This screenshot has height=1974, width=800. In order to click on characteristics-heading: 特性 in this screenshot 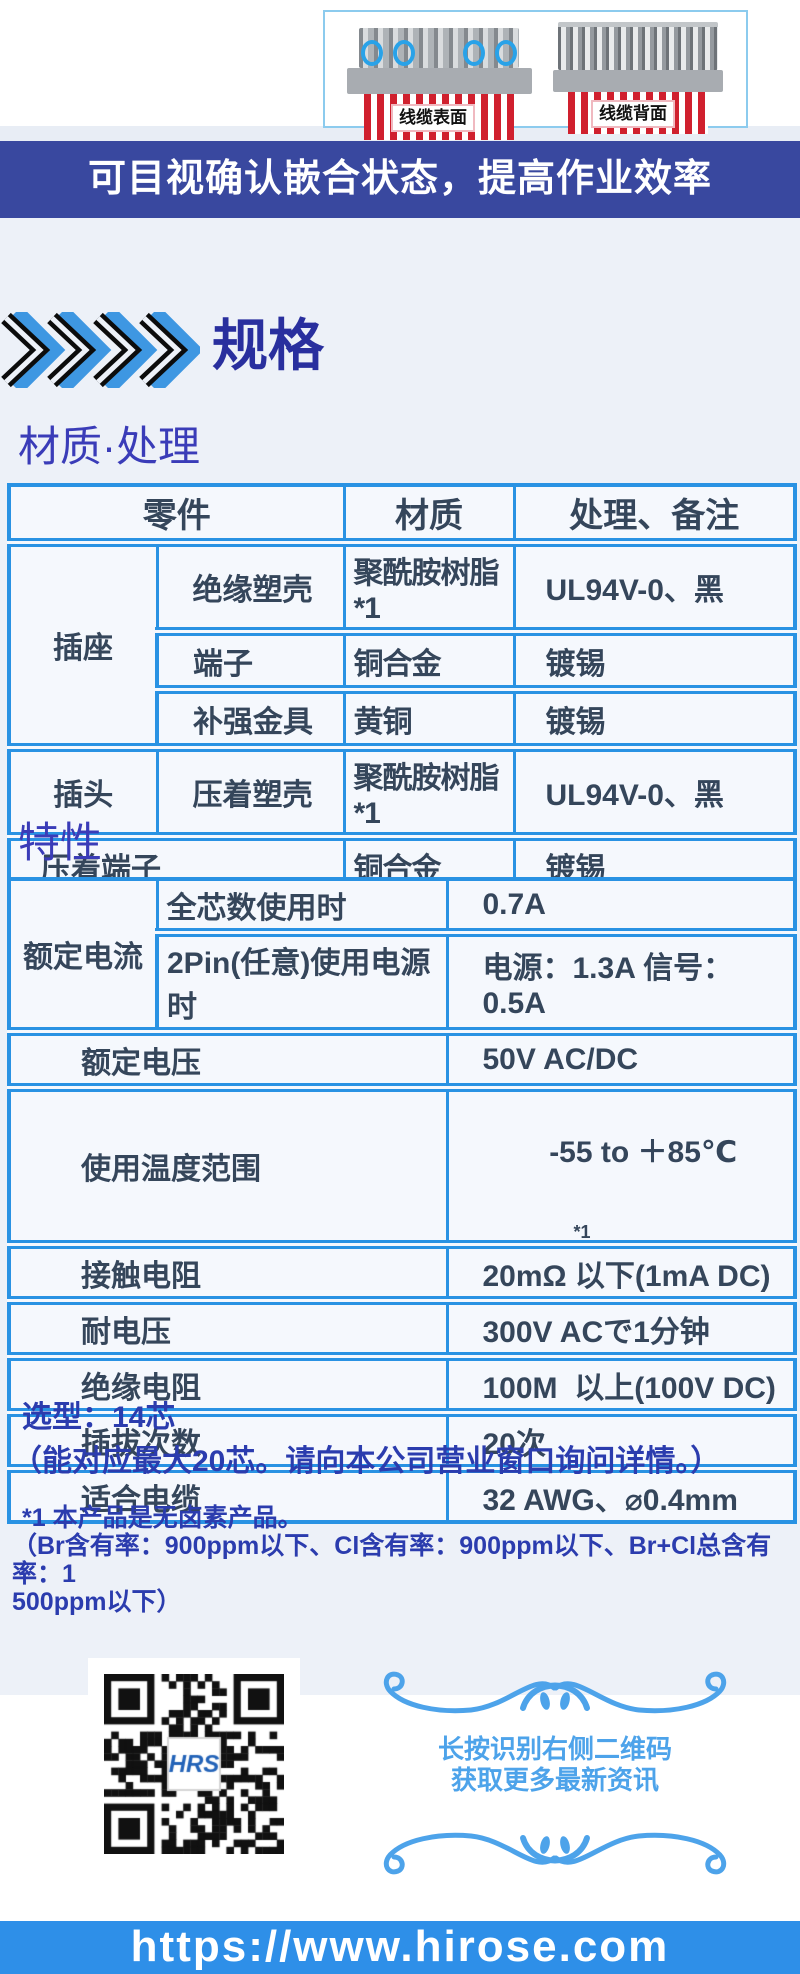, I will do `click(60, 842)`.